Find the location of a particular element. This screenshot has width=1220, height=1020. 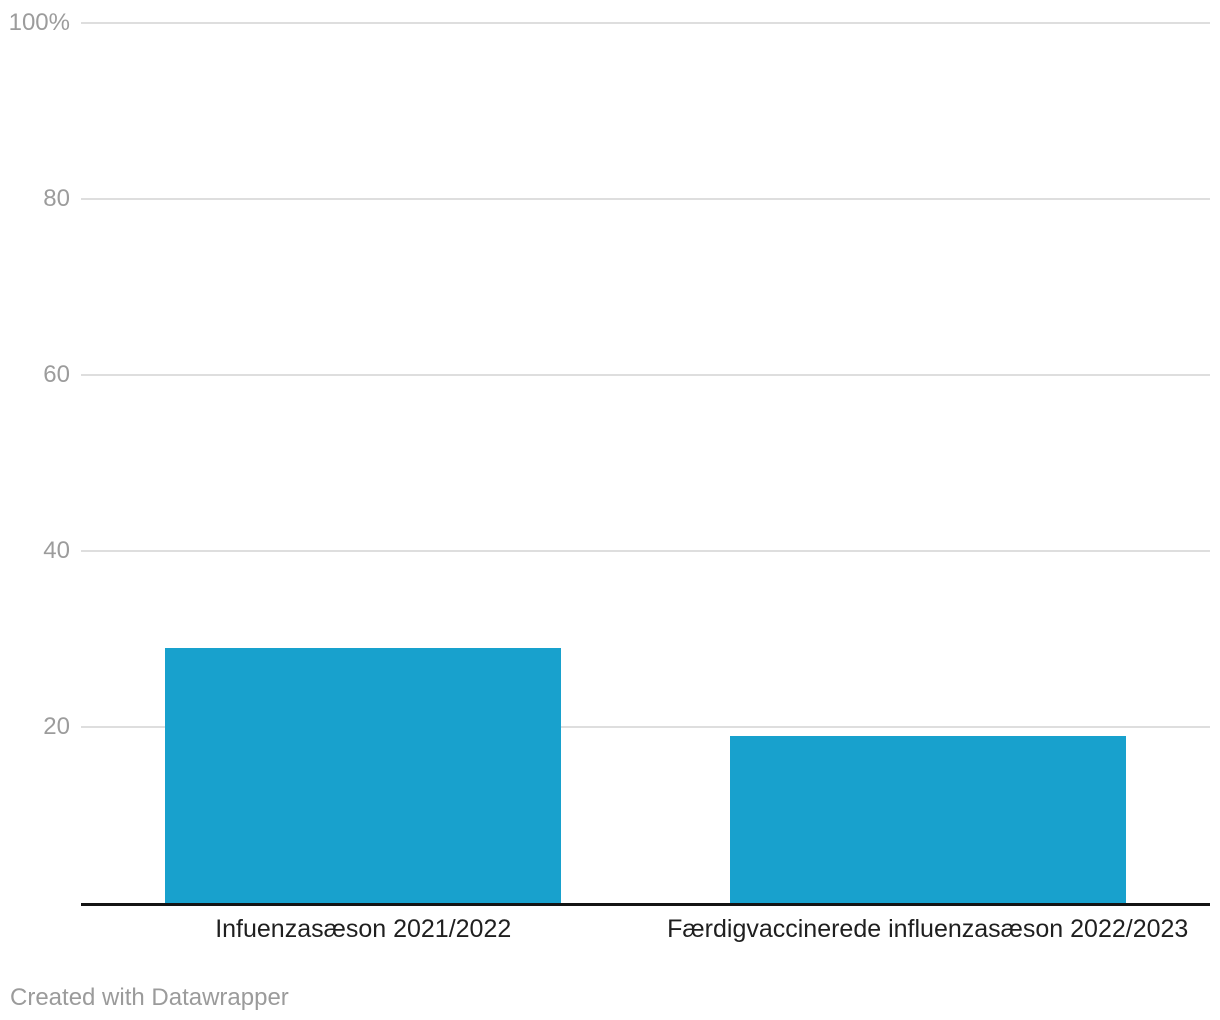

x-axis-baseline is located at coordinates (645, 904).